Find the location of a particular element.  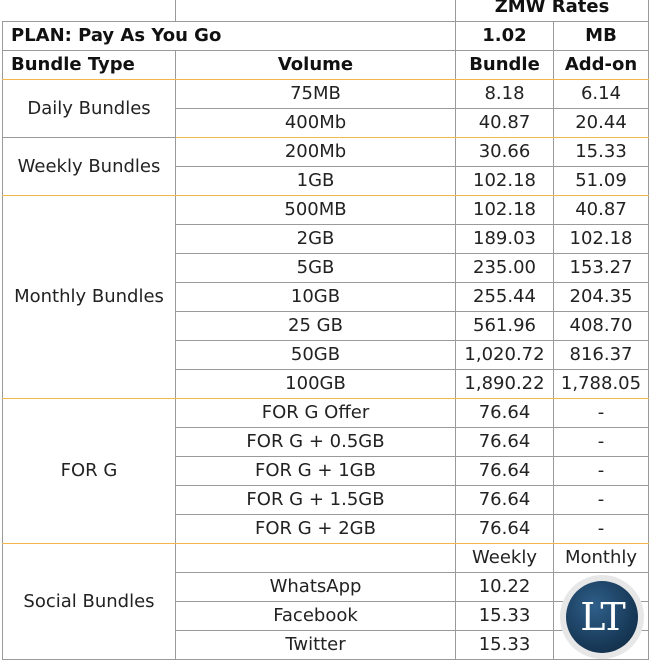

bundle-cell: 189.03 is located at coordinates (504, 239).